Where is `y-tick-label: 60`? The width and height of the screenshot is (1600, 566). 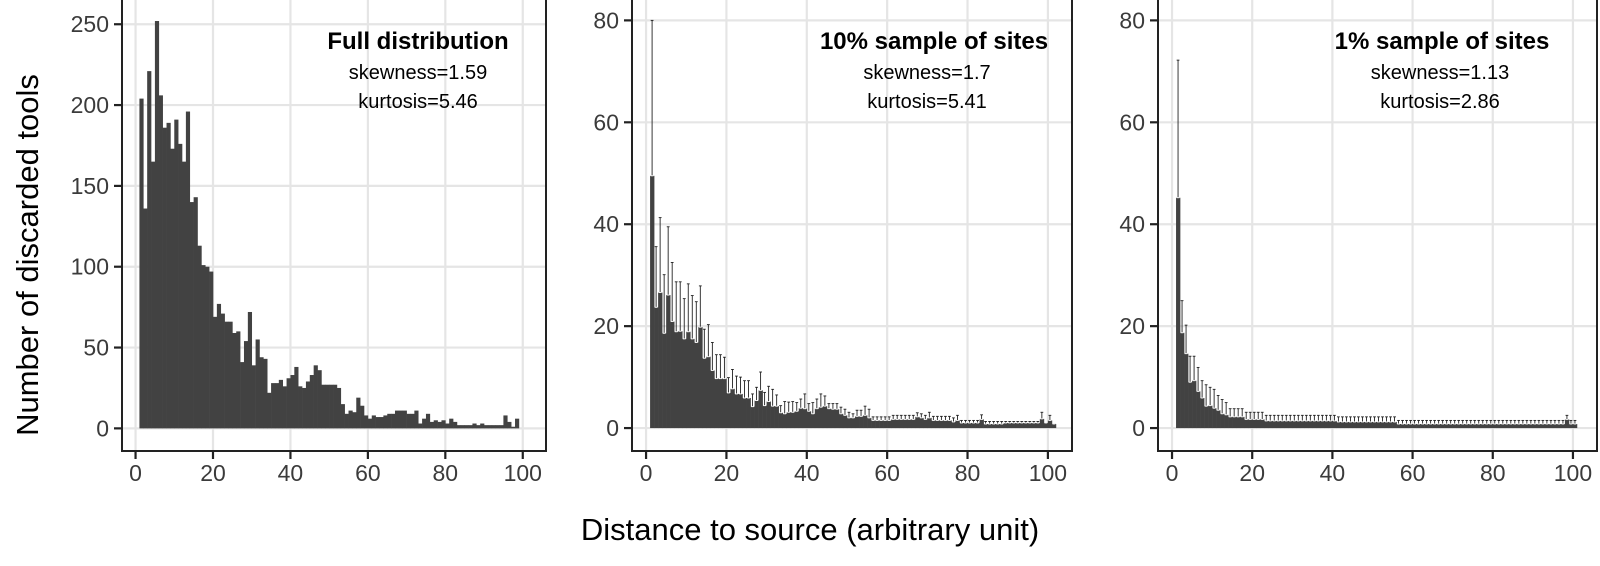
y-tick-label: 60 is located at coordinates (1132, 122).